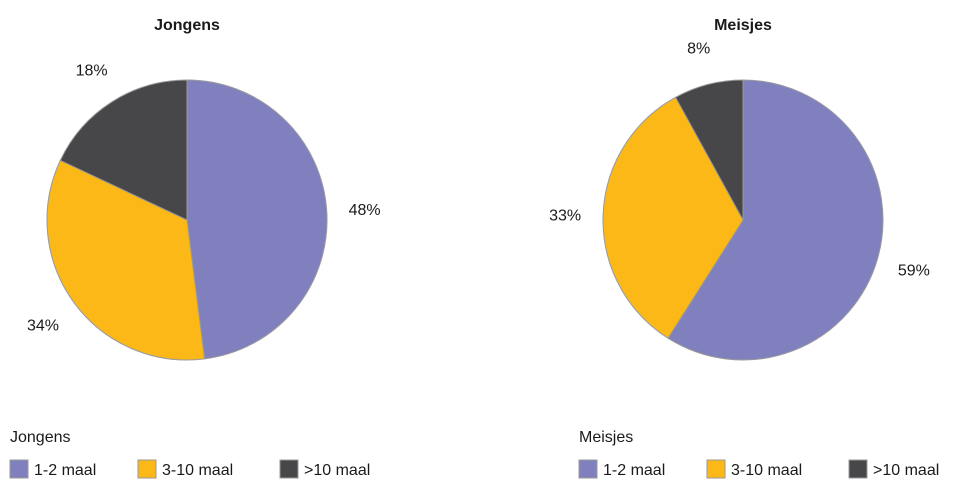  I want to click on data-label-3-10-maal: 34%, so click(43, 326).